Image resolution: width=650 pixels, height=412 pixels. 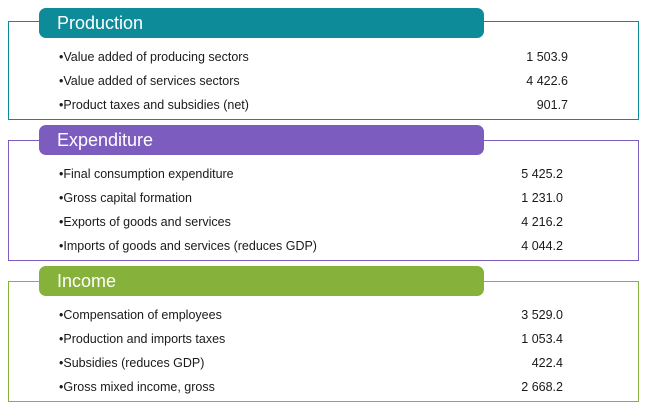 I want to click on income-header: Income, so click(x=261, y=281).